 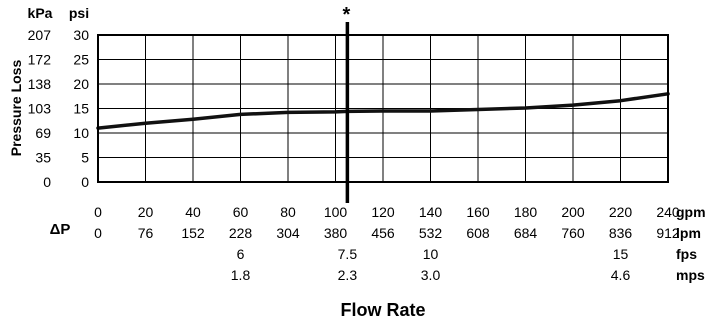 What do you see at coordinates (346, 15) in the screenshot?
I see `marker-asterisk: *` at bounding box center [346, 15].